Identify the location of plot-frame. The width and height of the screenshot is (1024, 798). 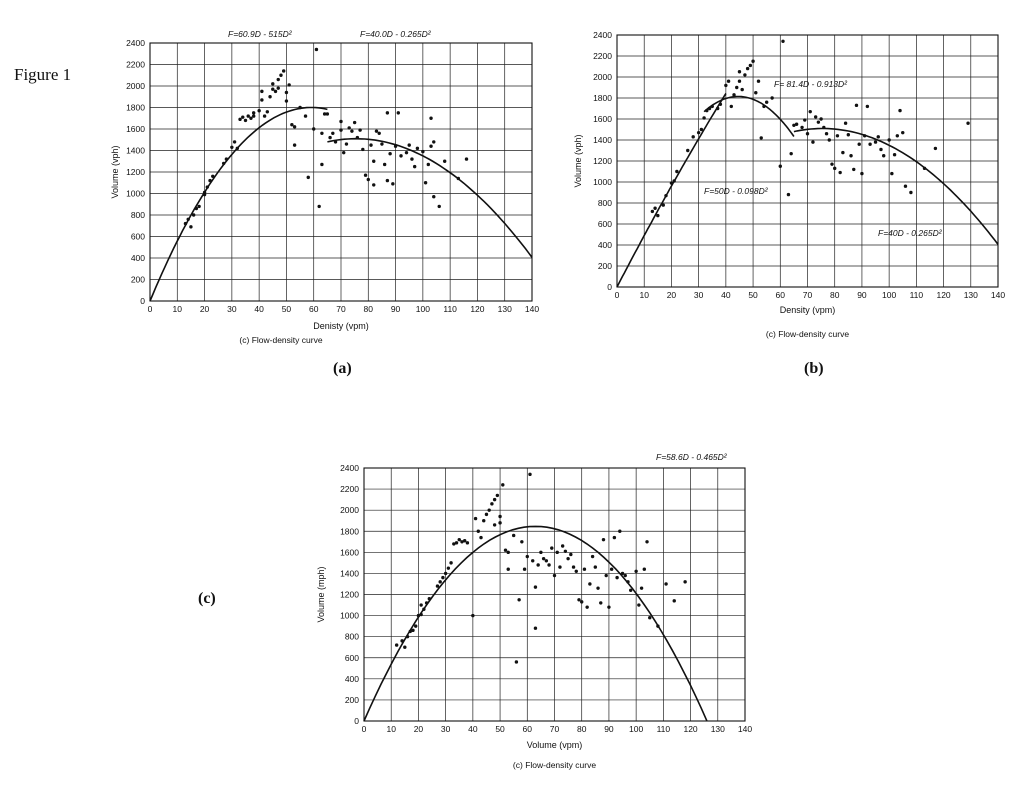
(341, 172).